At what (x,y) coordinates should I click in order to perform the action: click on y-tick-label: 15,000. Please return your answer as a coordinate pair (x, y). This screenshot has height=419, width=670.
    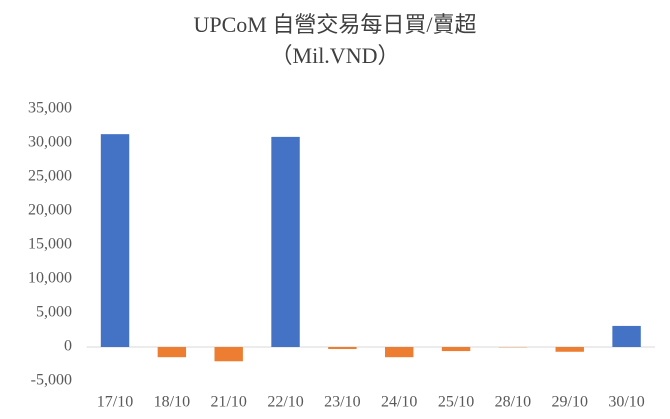
    Looking at the image, I should click on (50, 244).